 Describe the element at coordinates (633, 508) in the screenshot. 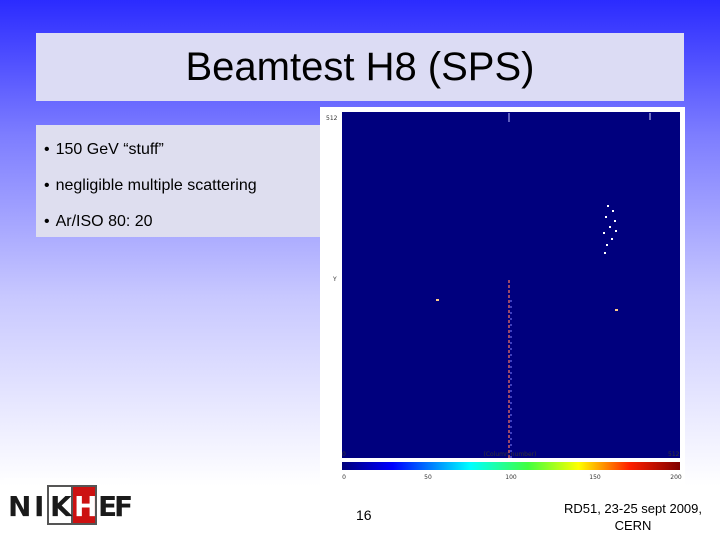

I see `credit-line: RD51, 23-25 sept 2009,` at that location.